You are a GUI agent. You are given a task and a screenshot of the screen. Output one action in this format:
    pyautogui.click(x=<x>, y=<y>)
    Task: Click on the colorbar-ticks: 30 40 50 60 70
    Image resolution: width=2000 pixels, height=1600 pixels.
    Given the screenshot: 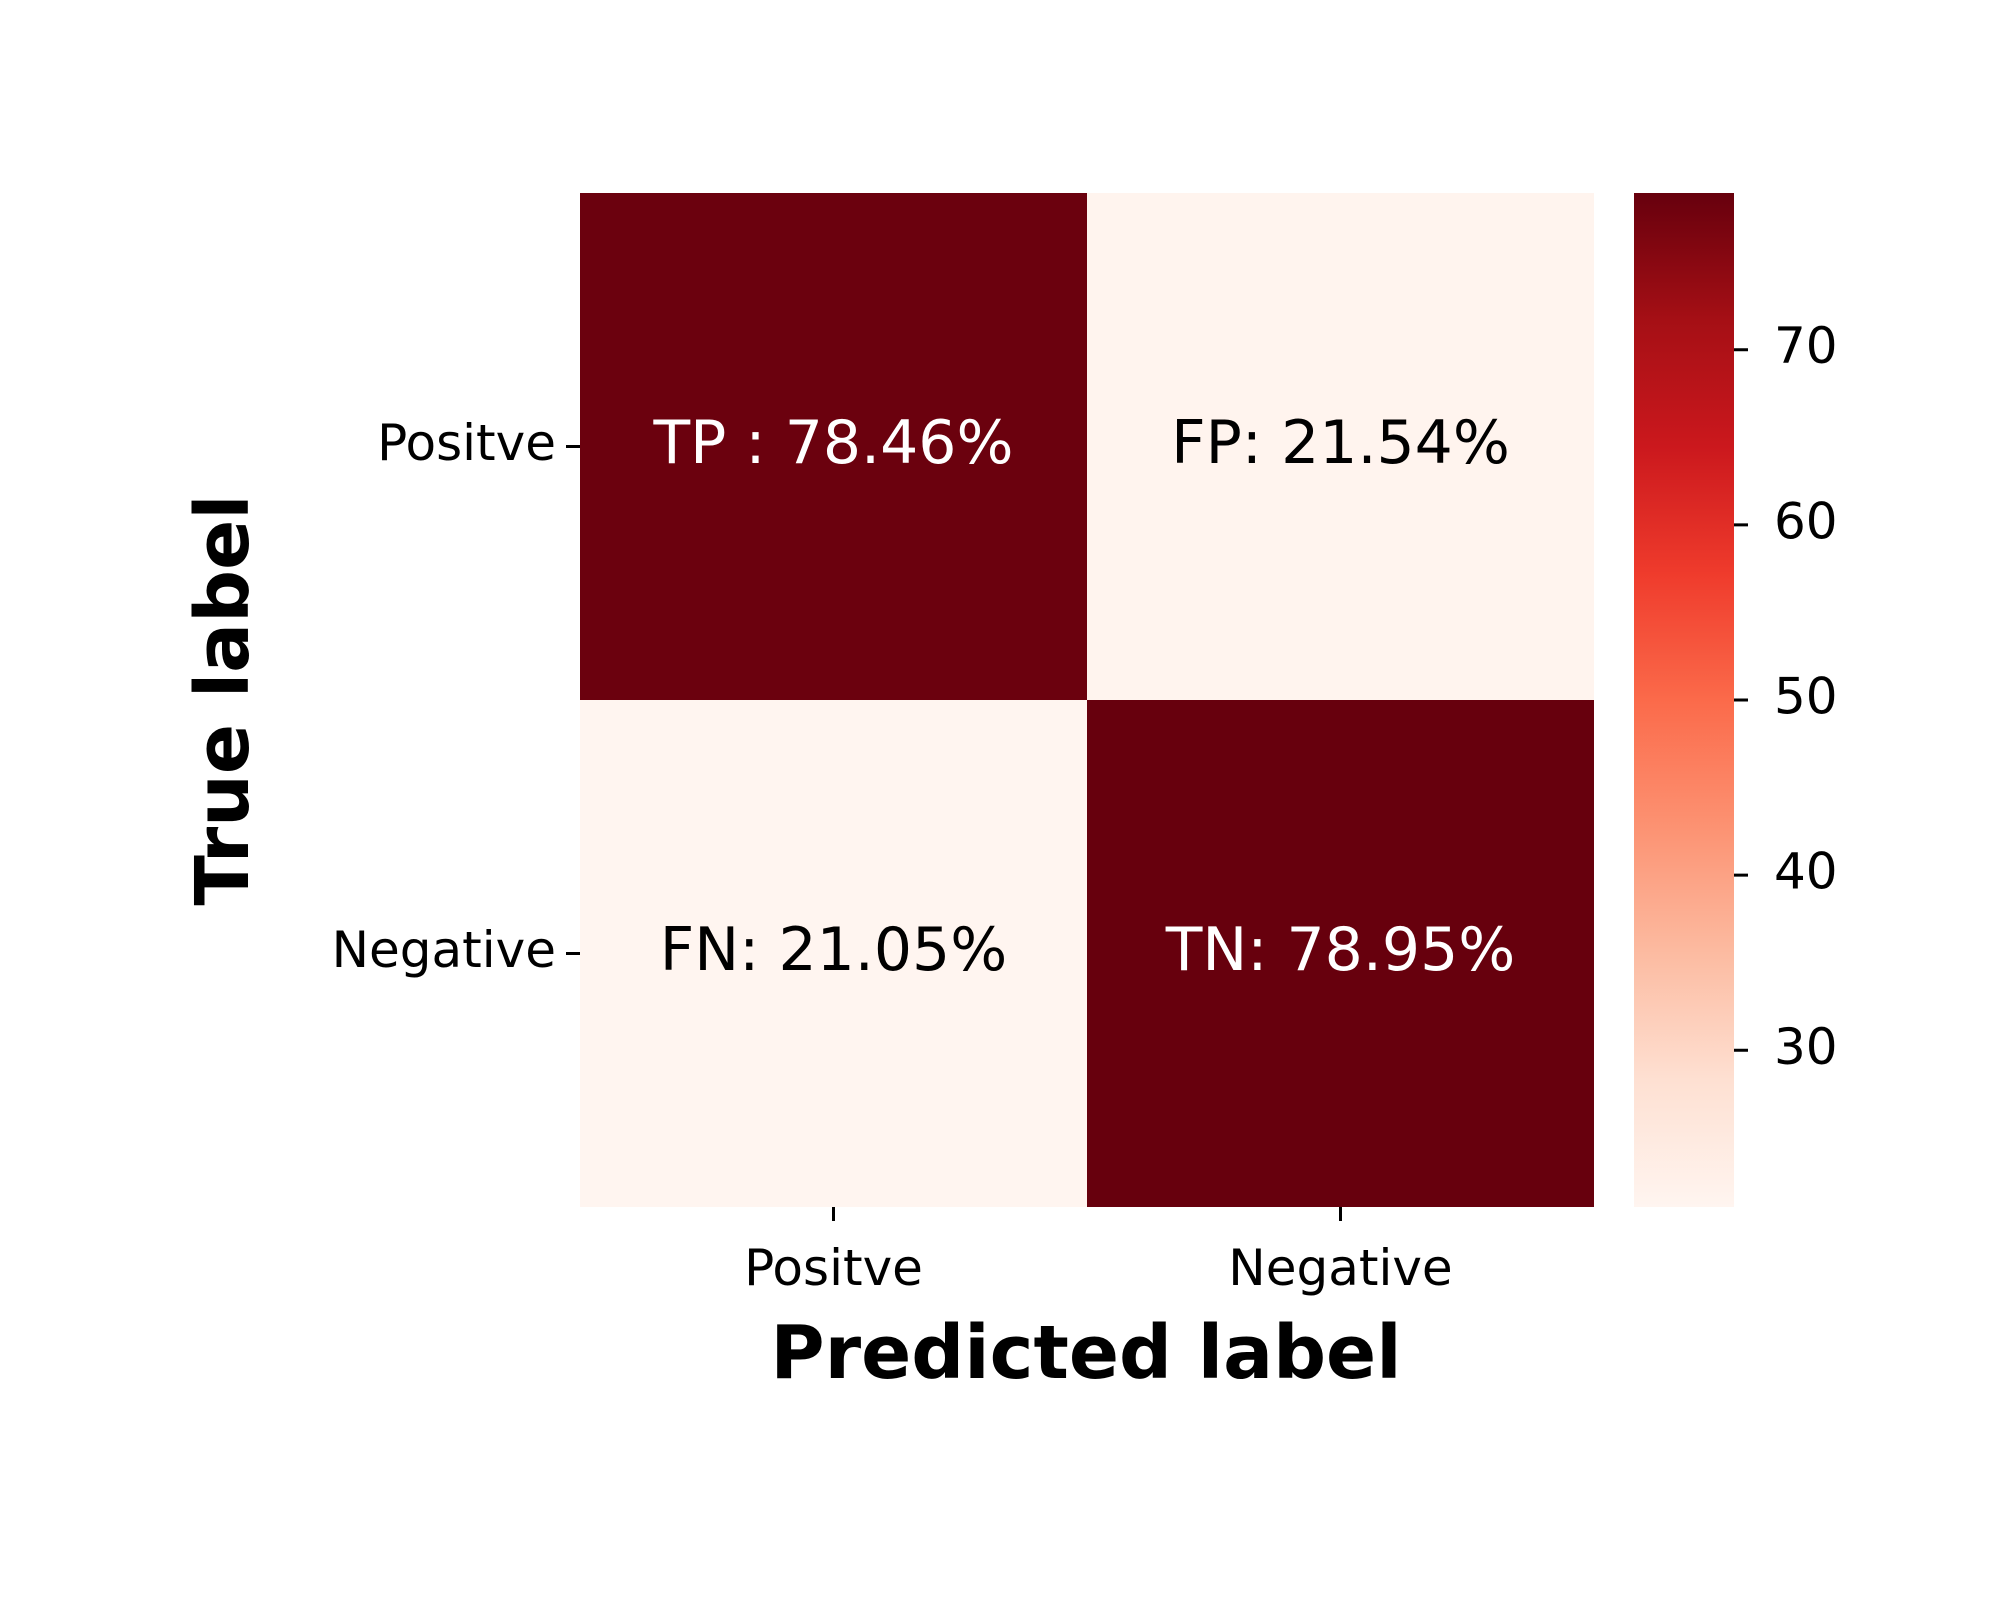 What is the action you would take?
    pyautogui.click(x=1786, y=696)
    